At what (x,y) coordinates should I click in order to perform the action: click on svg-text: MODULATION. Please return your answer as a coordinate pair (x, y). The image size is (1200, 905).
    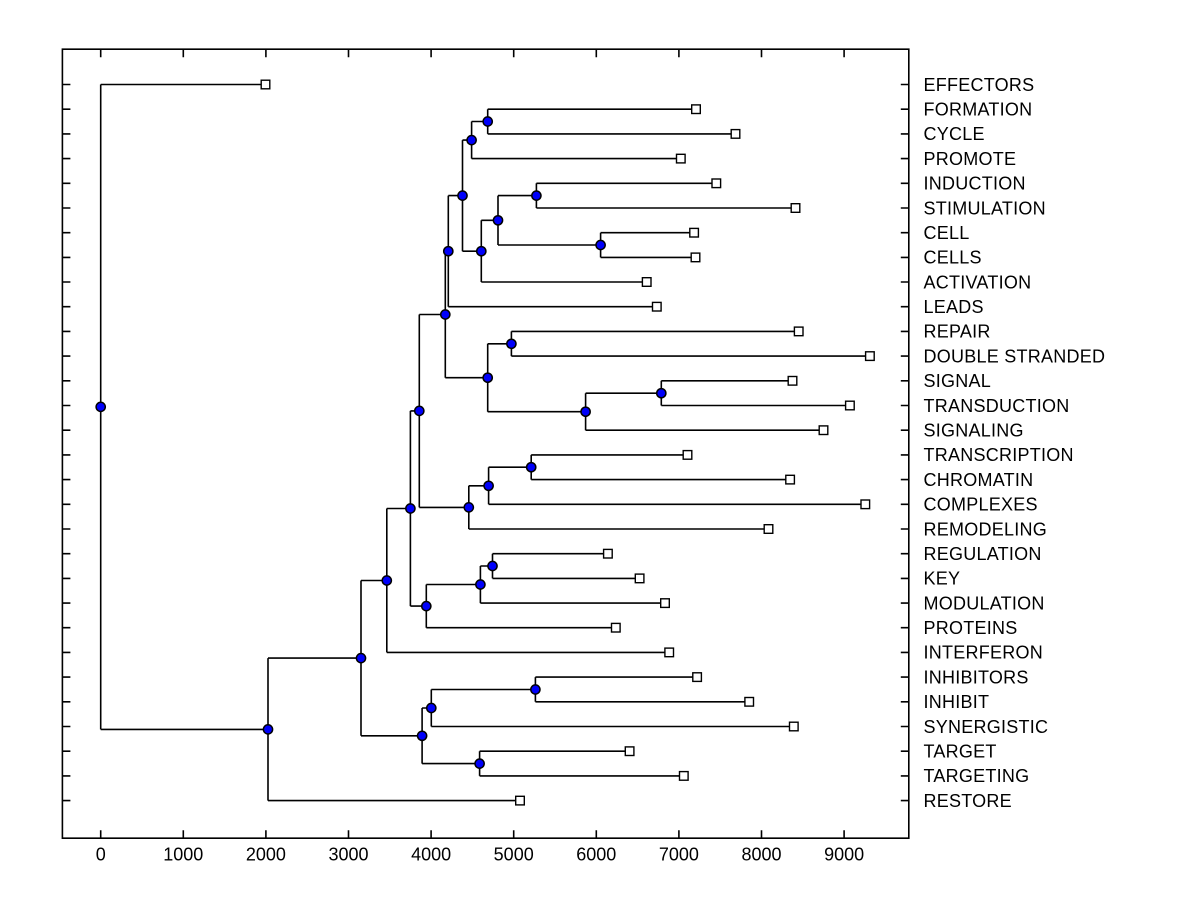
    Looking at the image, I should click on (984, 603).